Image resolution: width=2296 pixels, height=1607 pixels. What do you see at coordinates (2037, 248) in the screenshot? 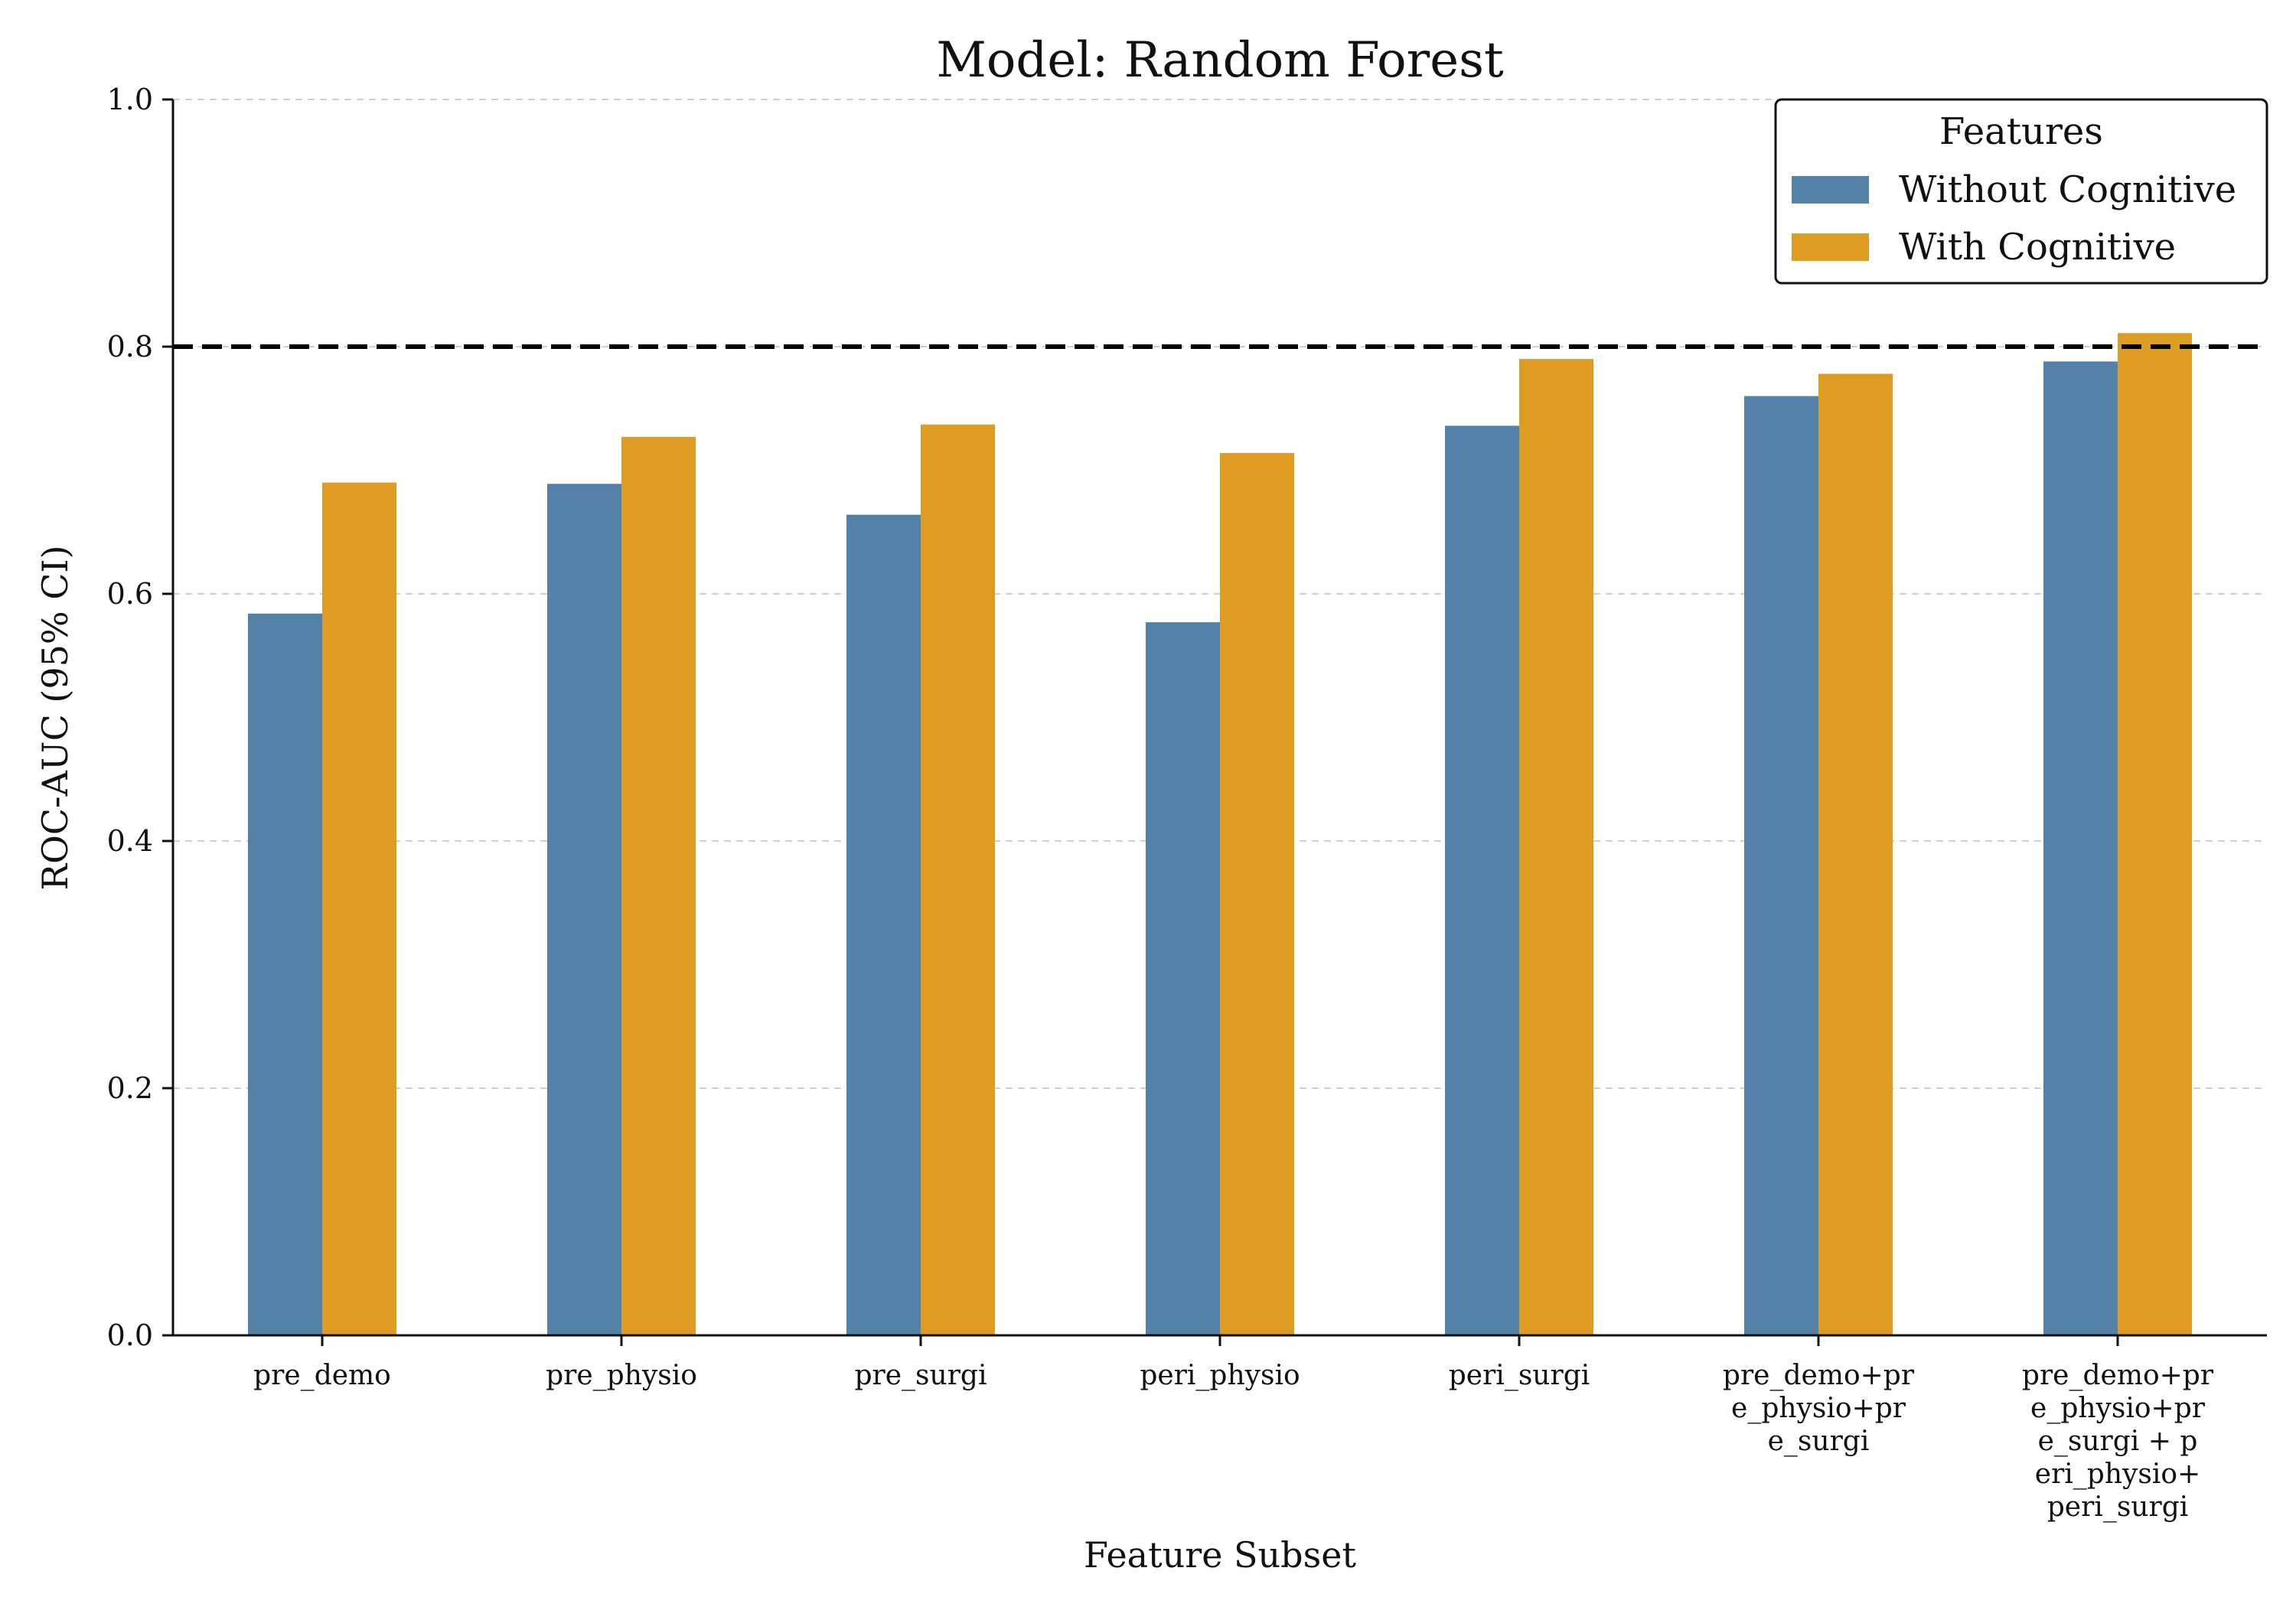
I see `legend-label-with-cognitive: With Cognitive` at bounding box center [2037, 248].